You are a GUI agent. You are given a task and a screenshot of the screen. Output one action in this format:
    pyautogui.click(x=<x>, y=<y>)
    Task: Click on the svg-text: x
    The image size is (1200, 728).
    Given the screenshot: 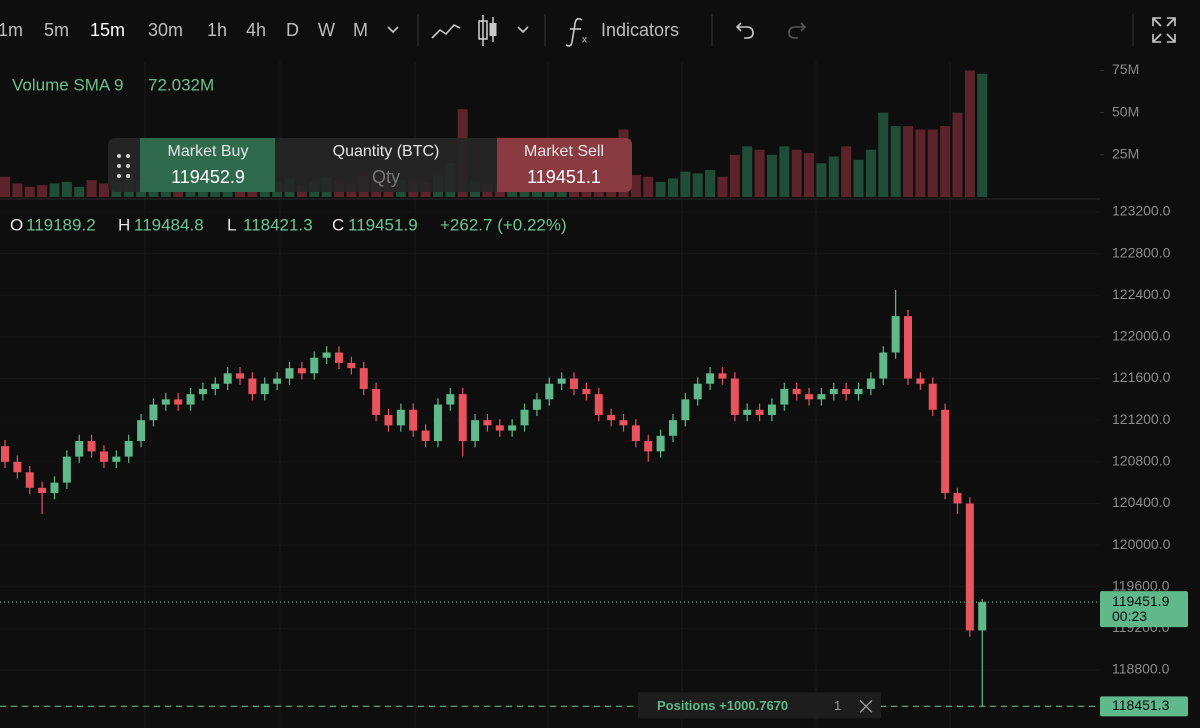 What is the action you would take?
    pyautogui.click(x=584, y=40)
    